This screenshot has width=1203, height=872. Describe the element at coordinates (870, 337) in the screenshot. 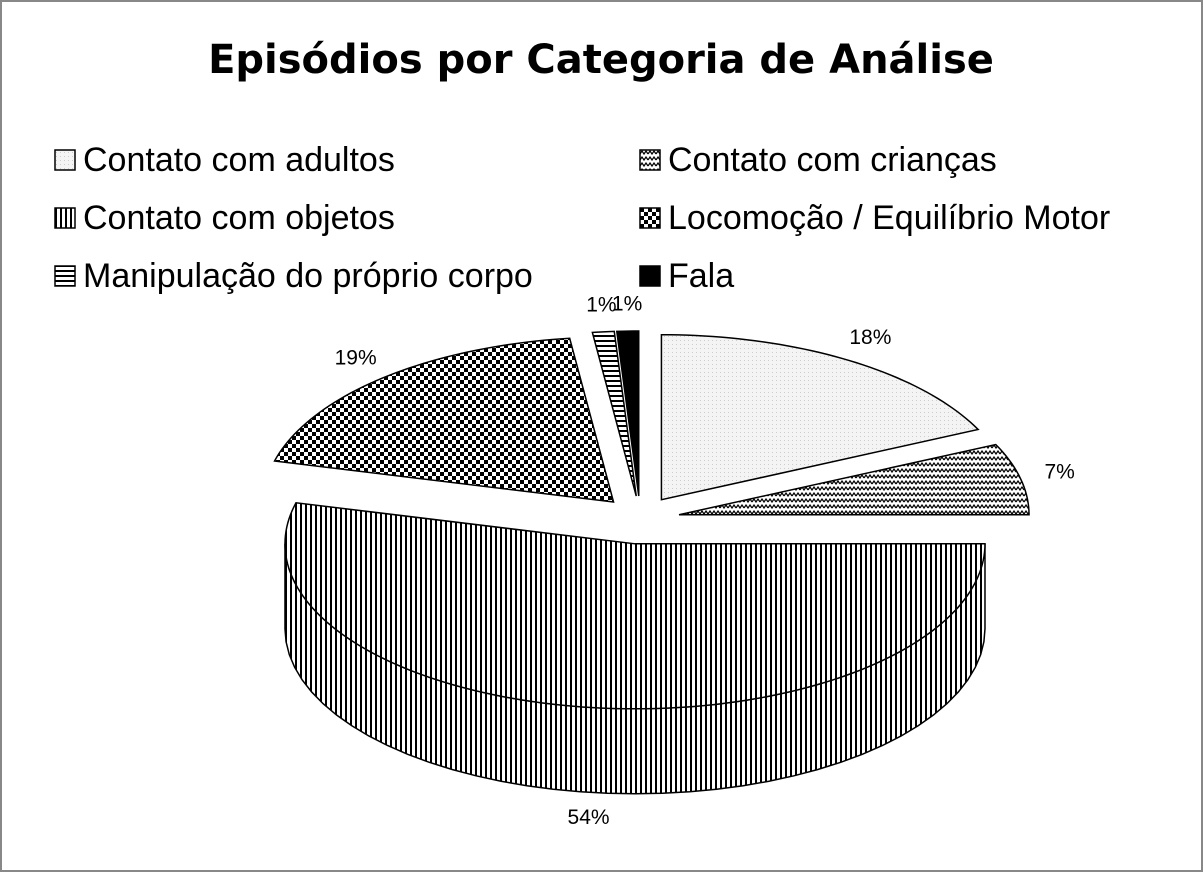

I see `data-label: 18%` at that location.